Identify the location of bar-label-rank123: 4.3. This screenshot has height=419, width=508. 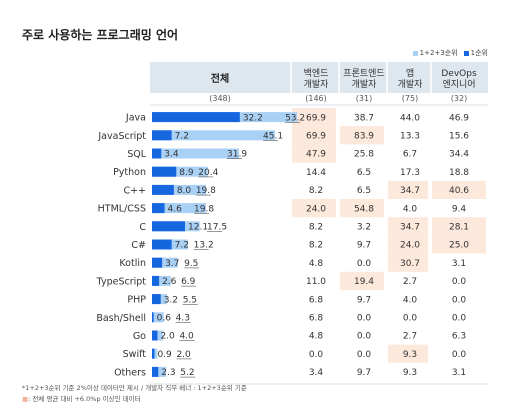
(183, 319).